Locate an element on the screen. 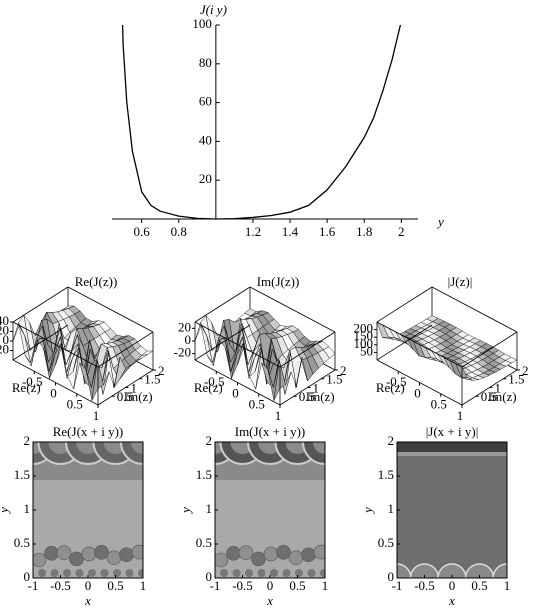  z-tick-label: -20 is located at coordinates (4, 348).